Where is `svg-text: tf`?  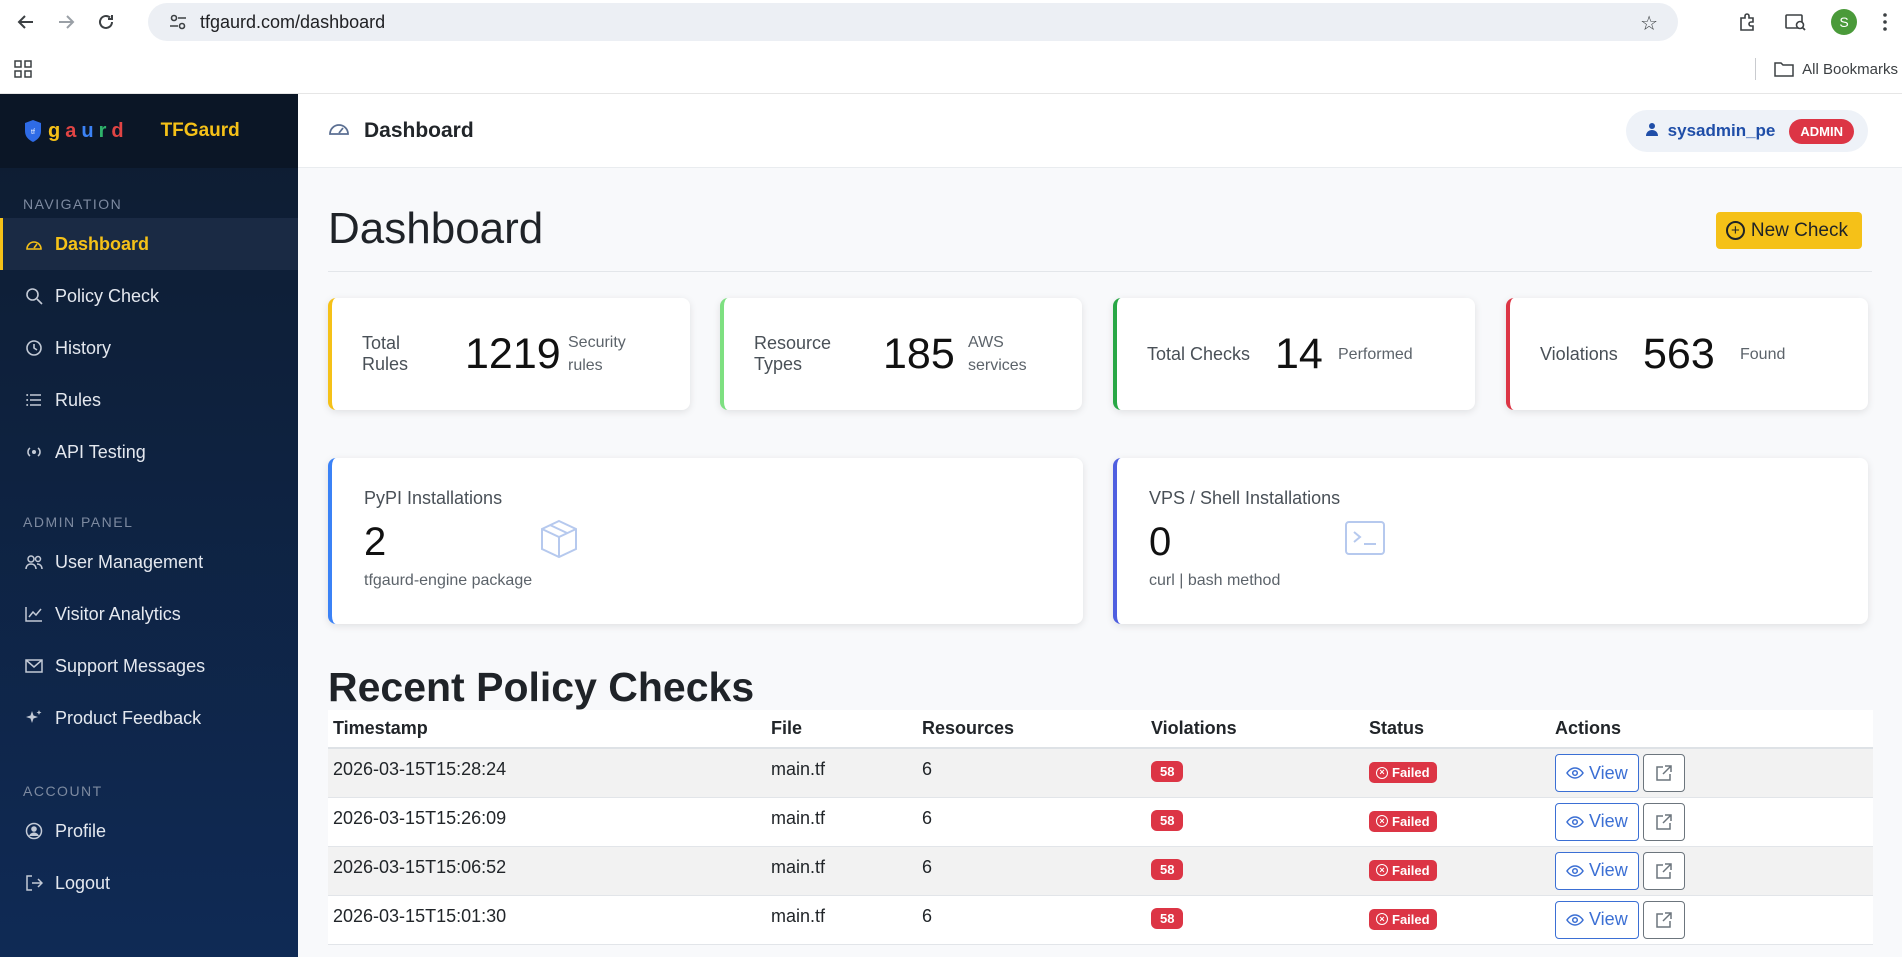
svg-text: tf is located at coordinates (33, 132).